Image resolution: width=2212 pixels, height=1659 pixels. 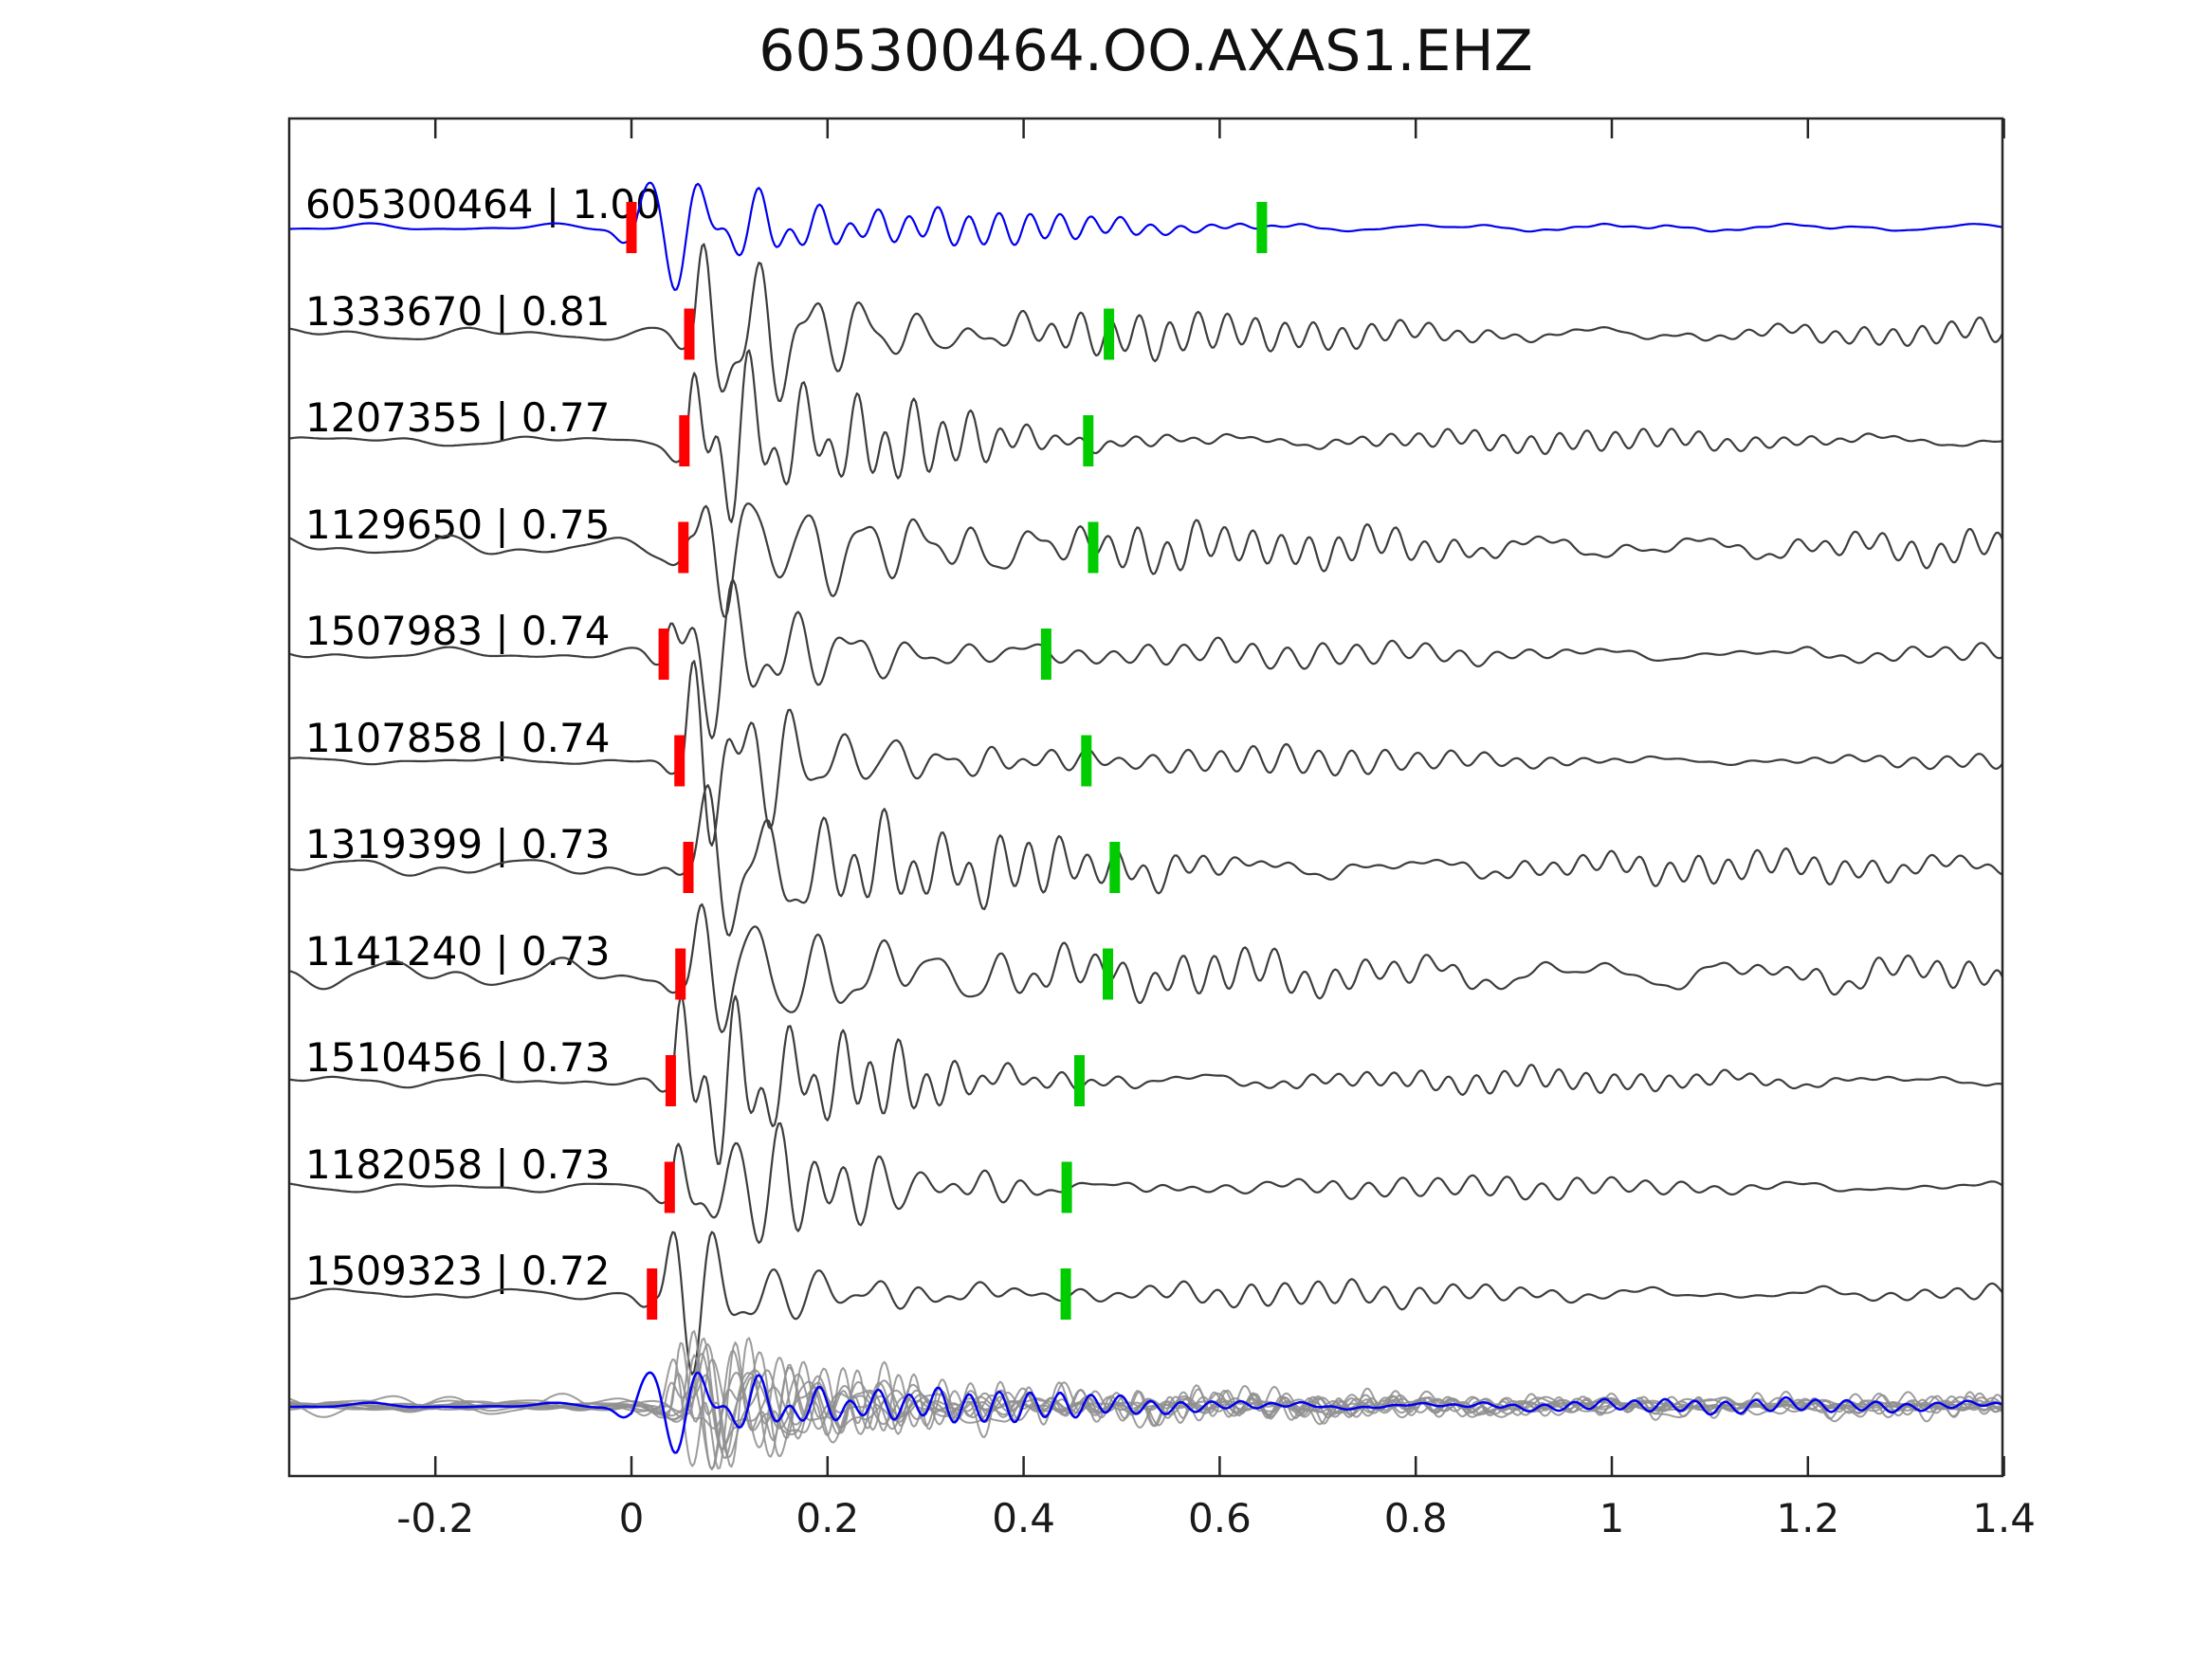 What do you see at coordinates (2004, 1518) in the screenshot?
I see `x-axis-tick-label: 1.4` at bounding box center [2004, 1518].